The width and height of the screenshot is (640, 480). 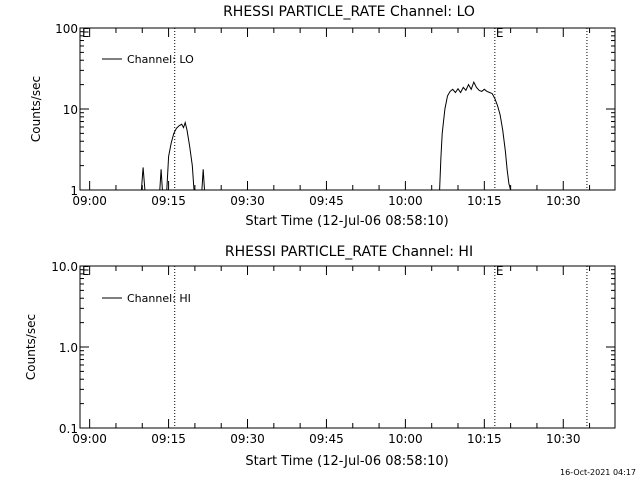 What do you see at coordinates (598, 472) in the screenshot?
I see `footer-timestamp: 16-Oct-2021 04:17` at bounding box center [598, 472].